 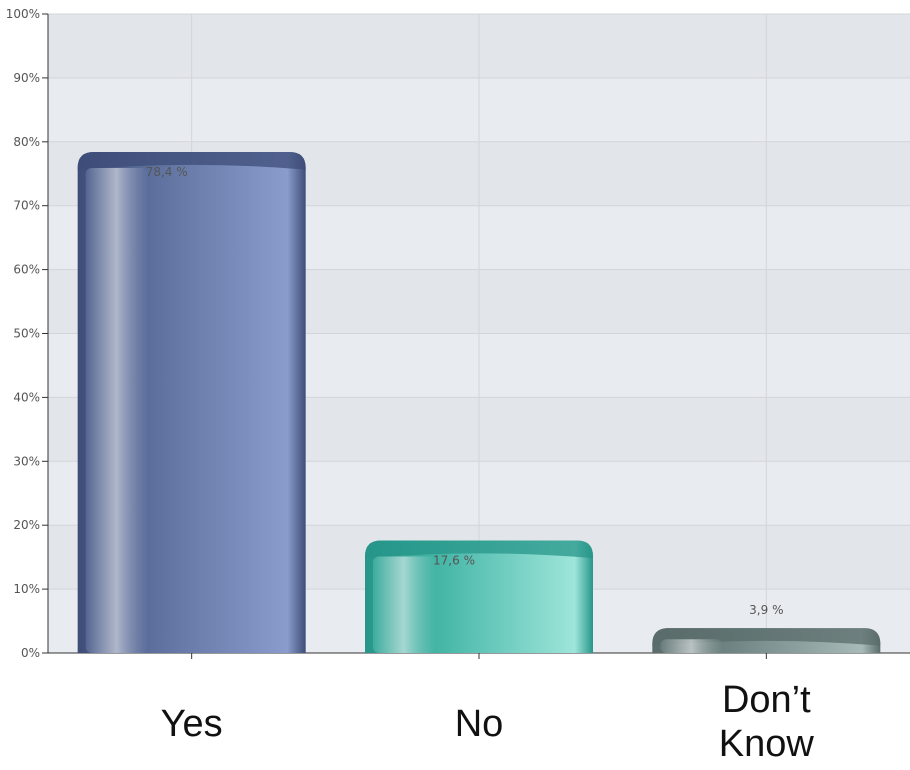 I want to click on y-tick-label: 20%, so click(x=26, y=525).